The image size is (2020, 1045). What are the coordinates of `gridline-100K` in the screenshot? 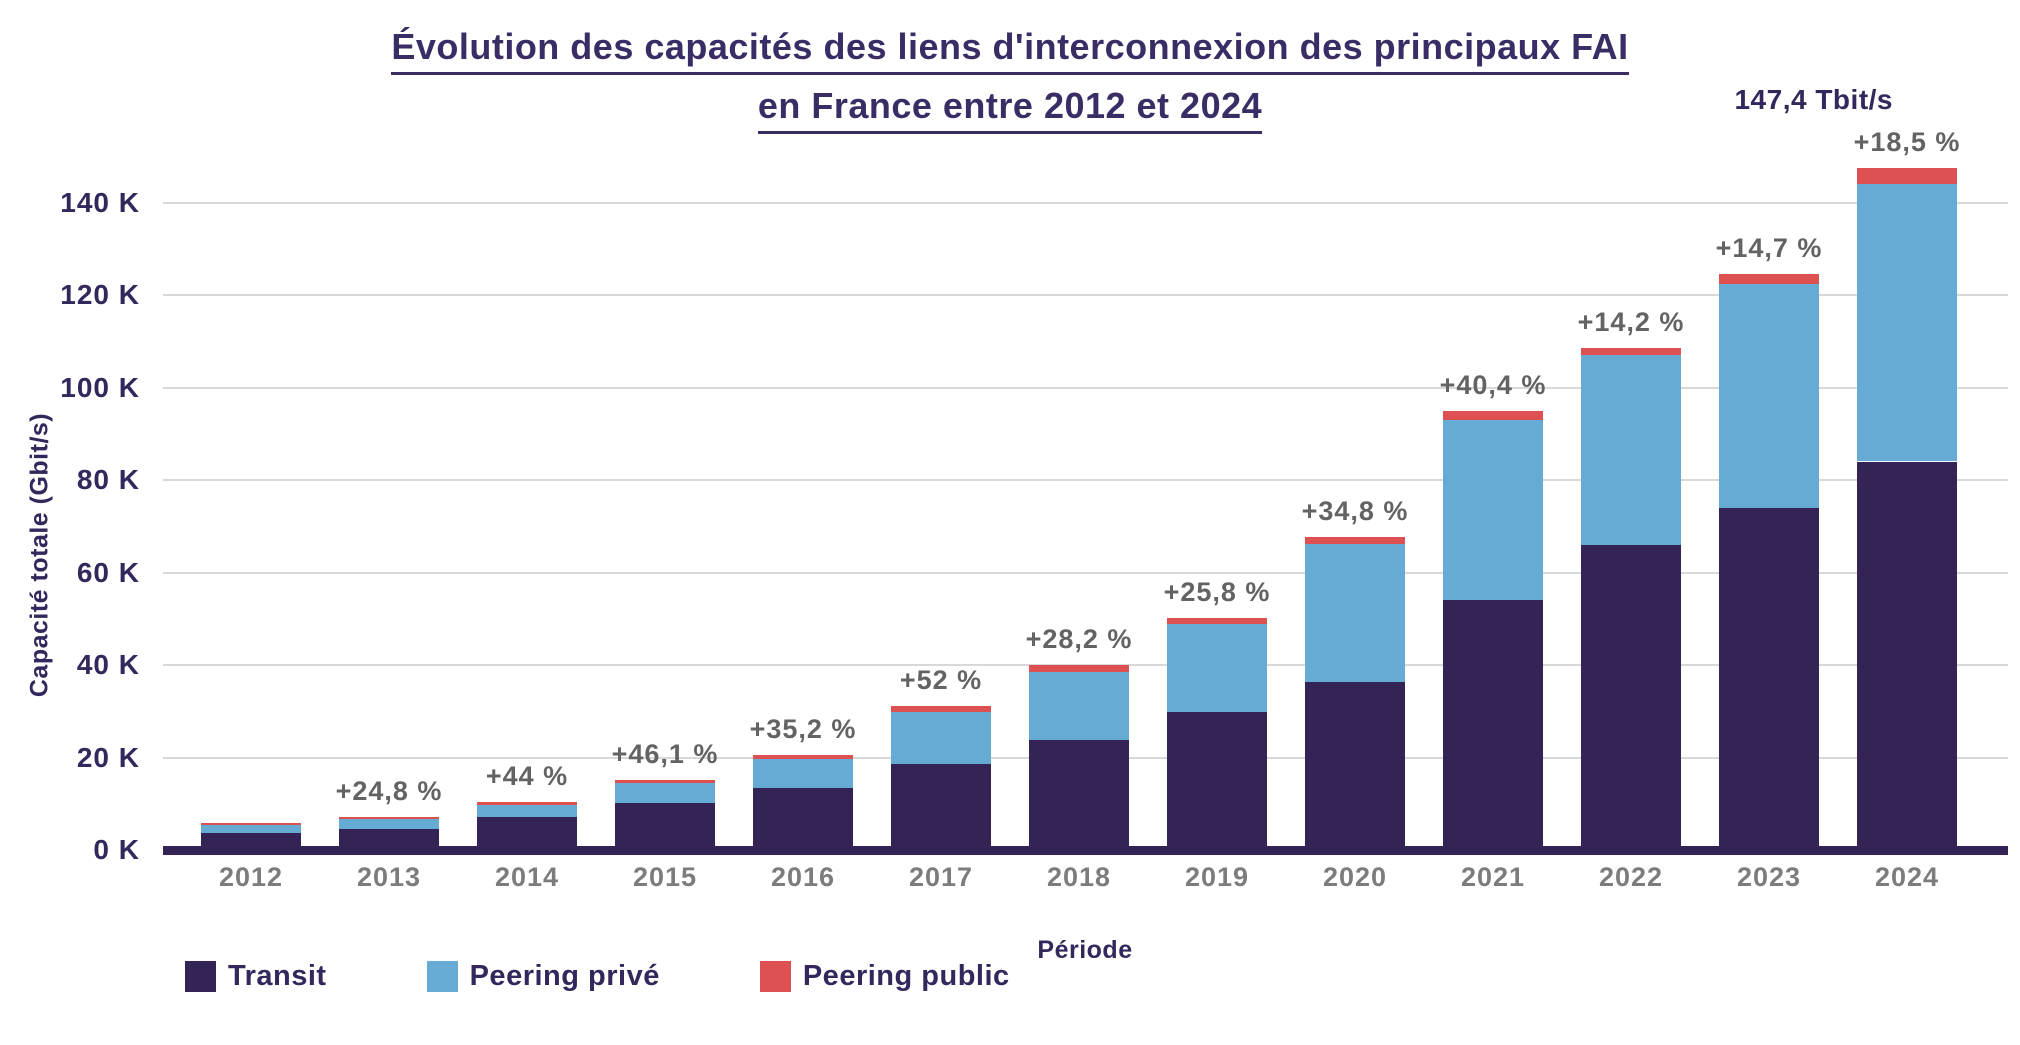 It's located at (1085, 387).